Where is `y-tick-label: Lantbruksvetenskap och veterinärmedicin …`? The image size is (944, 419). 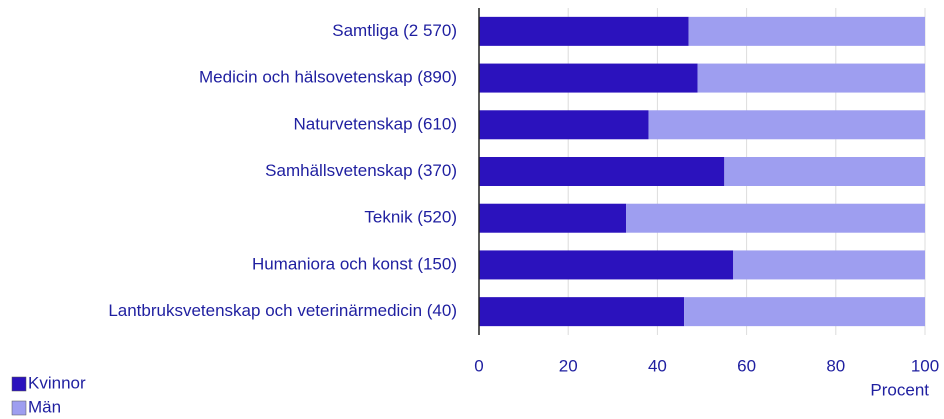 y-tick-label: Lantbruksvetenskap och veterinärmedicin … is located at coordinates (282, 310).